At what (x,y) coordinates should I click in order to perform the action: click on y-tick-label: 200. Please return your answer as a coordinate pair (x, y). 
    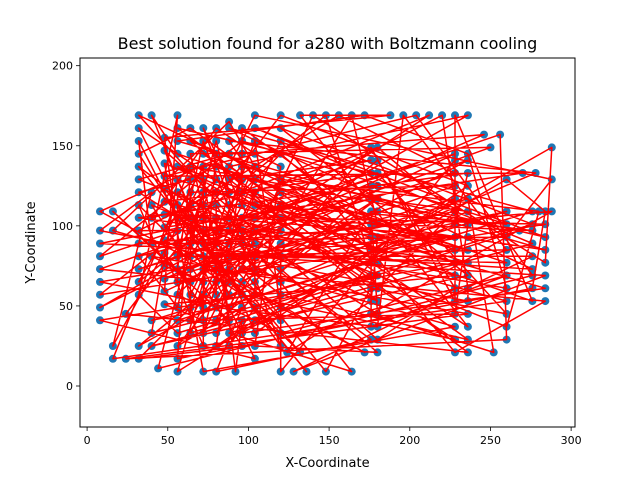
    Looking at the image, I should click on (62, 66).